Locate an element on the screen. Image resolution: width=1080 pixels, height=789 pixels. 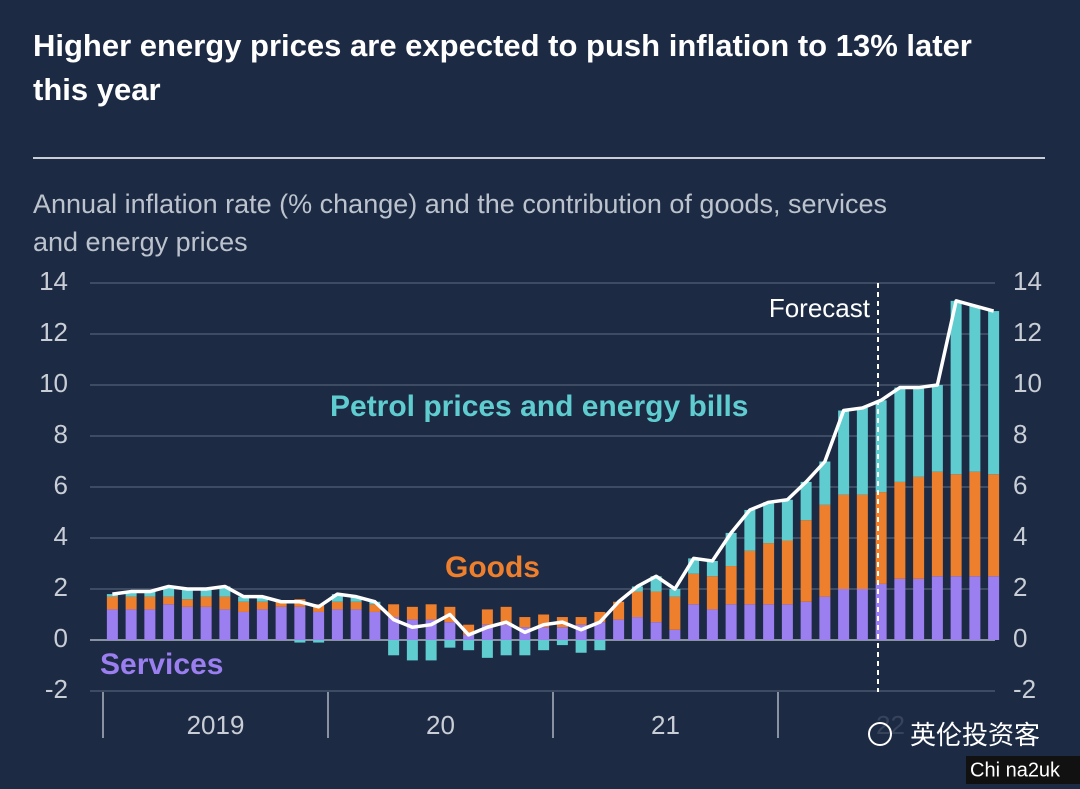
y2-tick-label: 12 is located at coordinates (1027, 332).